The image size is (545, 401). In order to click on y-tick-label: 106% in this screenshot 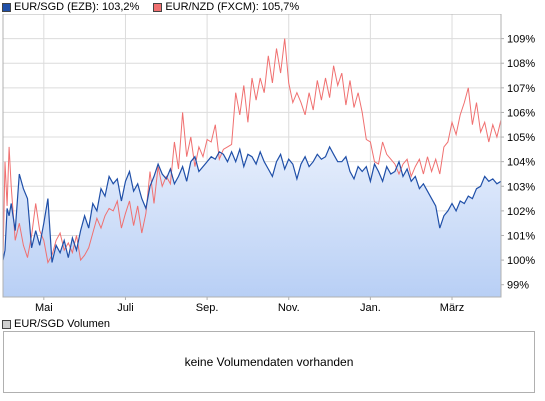, I will do `click(521, 113)`.